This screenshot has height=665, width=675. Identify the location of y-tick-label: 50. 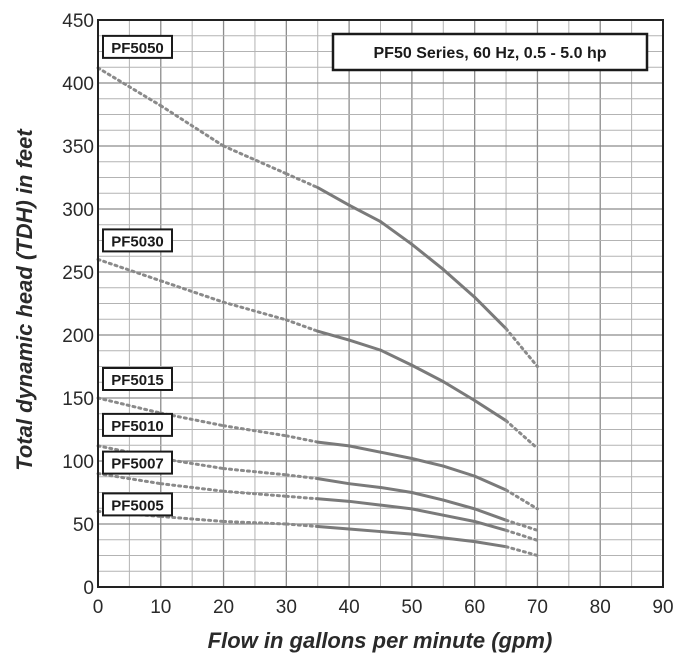
(83, 525).